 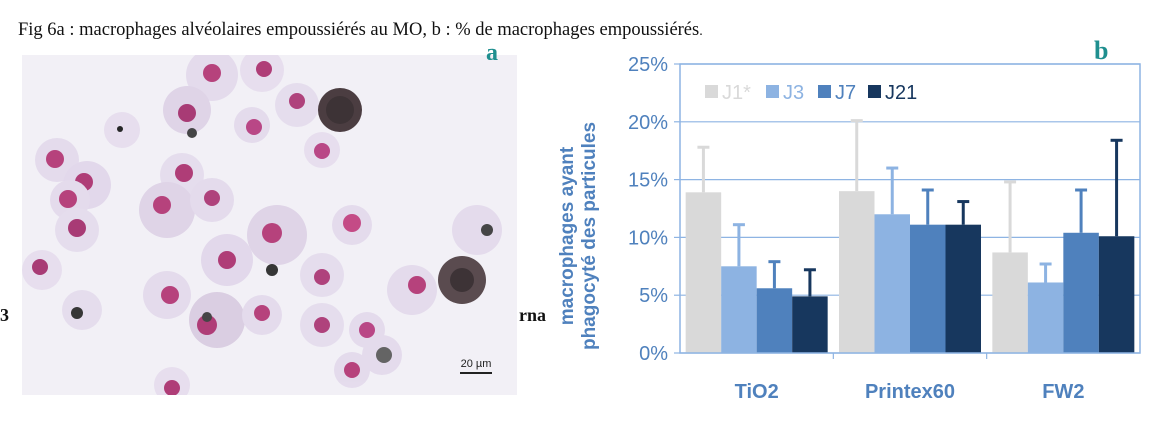 What do you see at coordinates (811, 93) in the screenshot?
I see `legend: J1* J3 J7 J21` at bounding box center [811, 93].